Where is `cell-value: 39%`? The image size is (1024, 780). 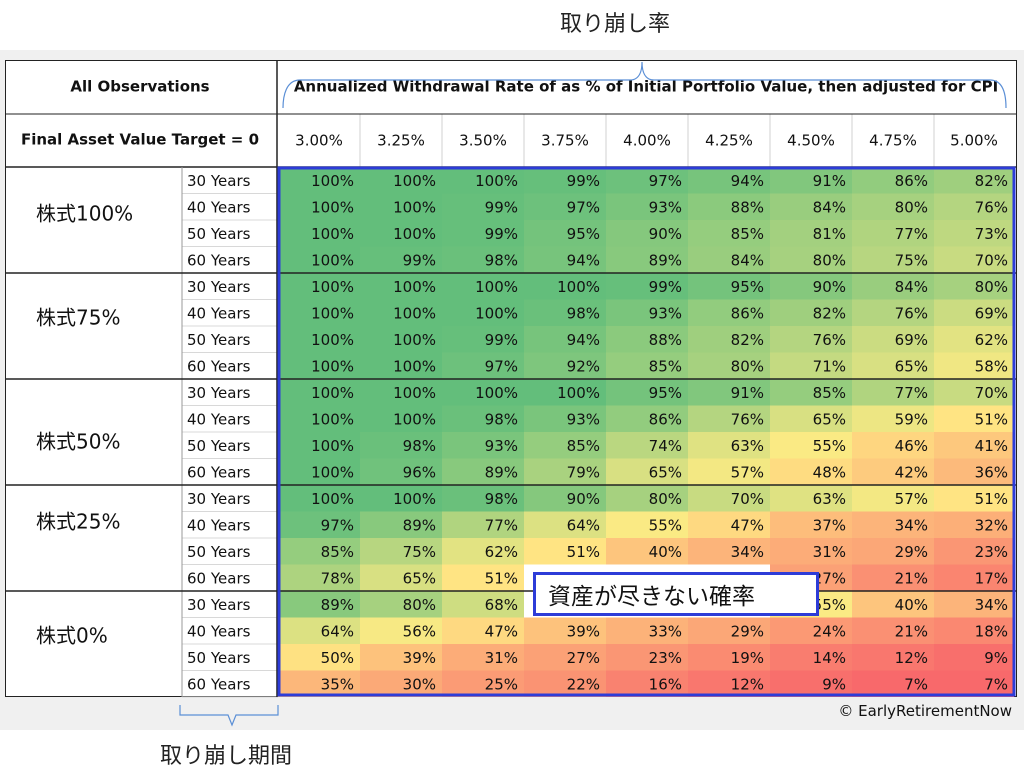 cell-value: 39% is located at coordinates (419, 658).